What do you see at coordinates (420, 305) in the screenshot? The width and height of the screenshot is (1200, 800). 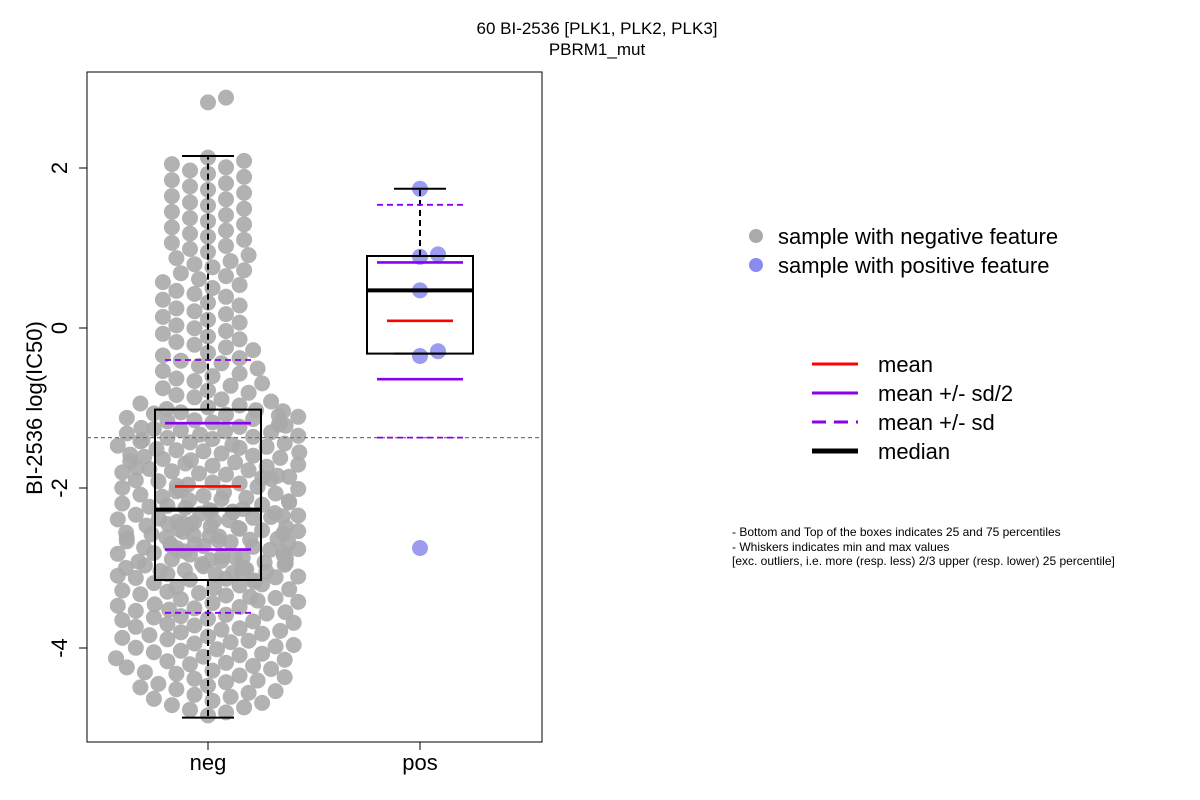 I see `box-iqr` at bounding box center [420, 305].